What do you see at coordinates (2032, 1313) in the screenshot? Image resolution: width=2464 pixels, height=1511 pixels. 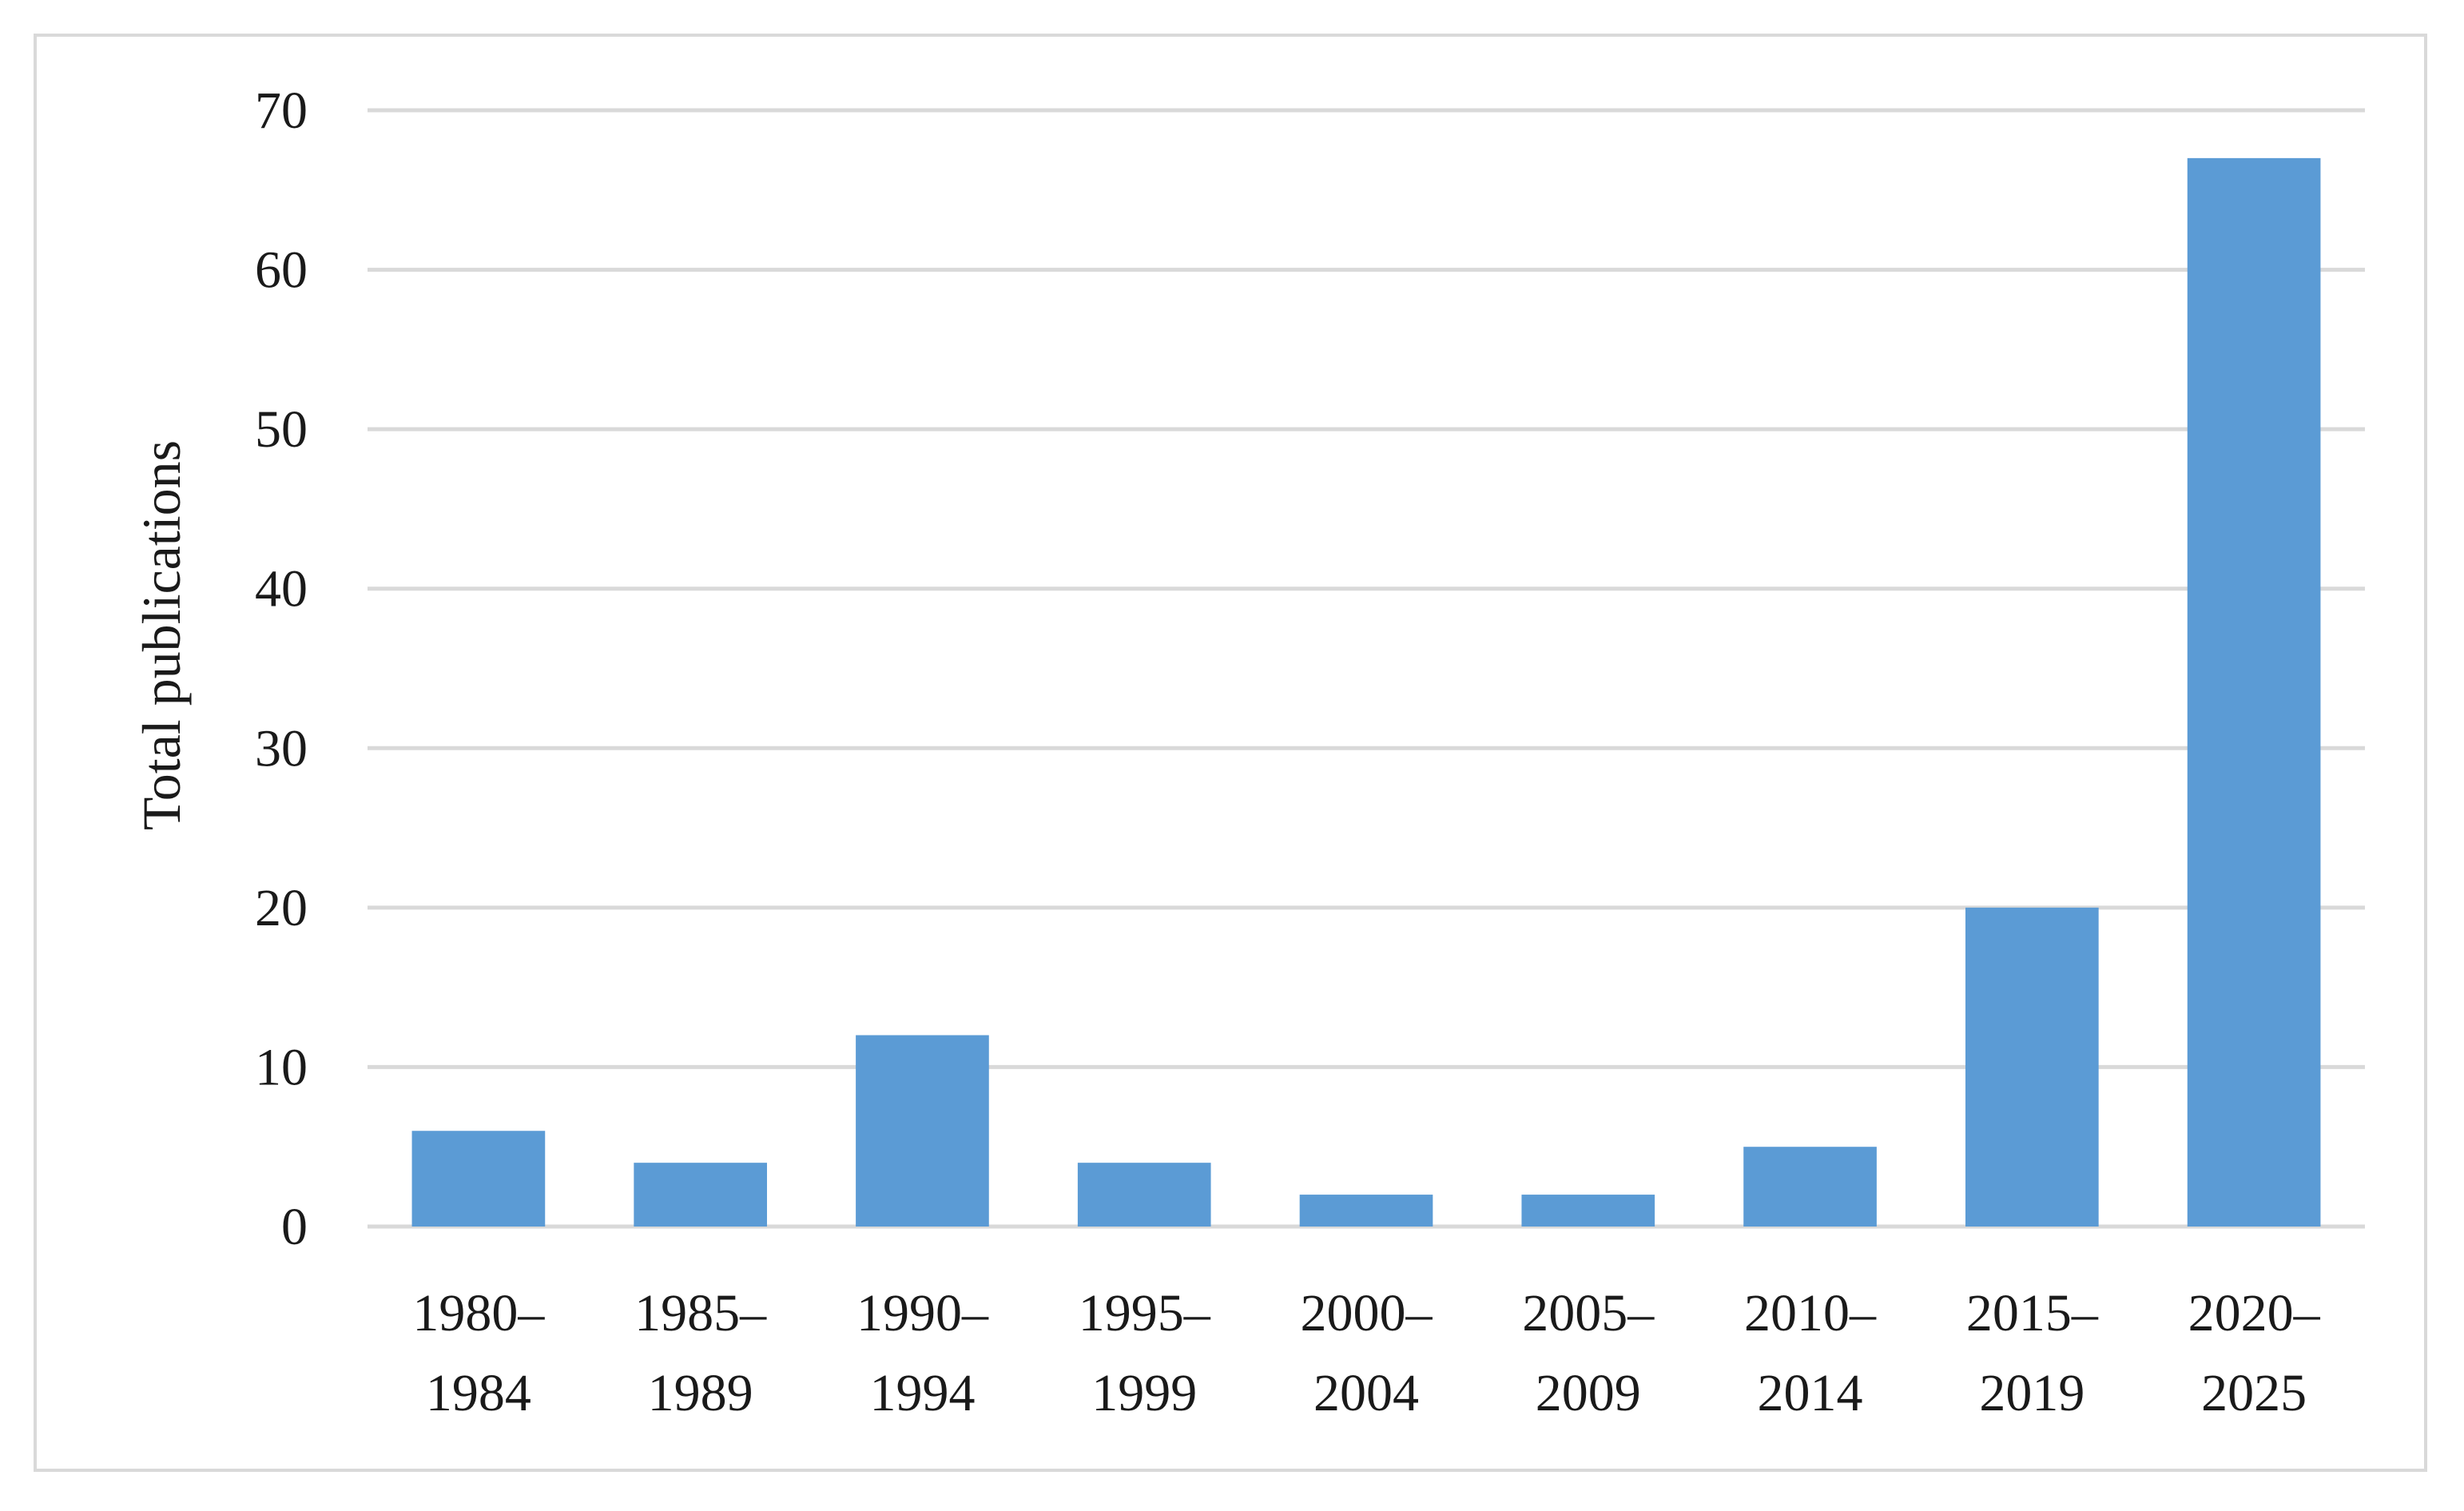 I see `x-tick-label-line: 2015–` at bounding box center [2032, 1313].